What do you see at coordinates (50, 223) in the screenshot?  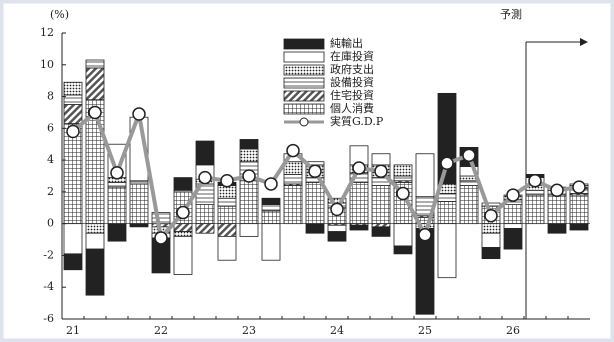 I see `y-tick-label: 0` at bounding box center [50, 223].